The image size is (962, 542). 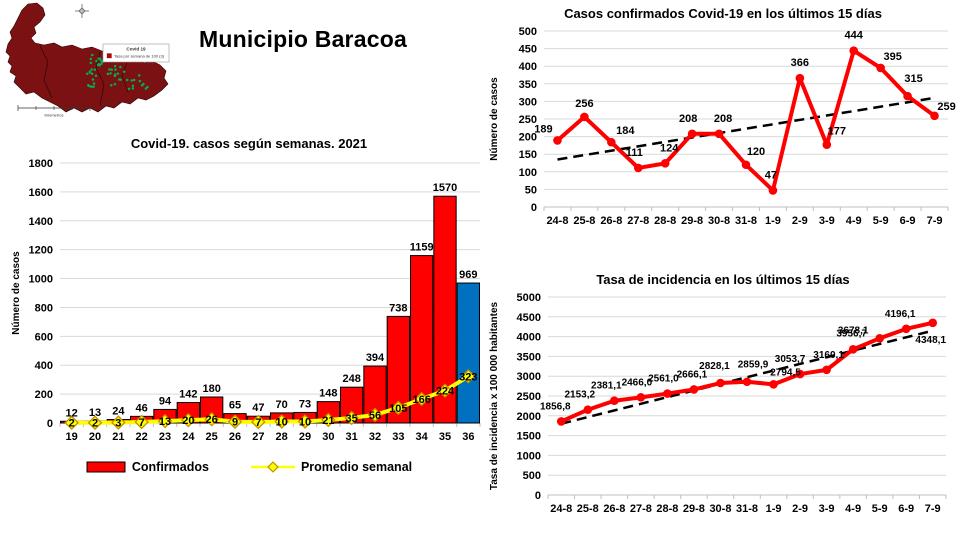 What do you see at coordinates (800, 509) in the screenshot?
I see `svg-text: 2-9` at bounding box center [800, 509].